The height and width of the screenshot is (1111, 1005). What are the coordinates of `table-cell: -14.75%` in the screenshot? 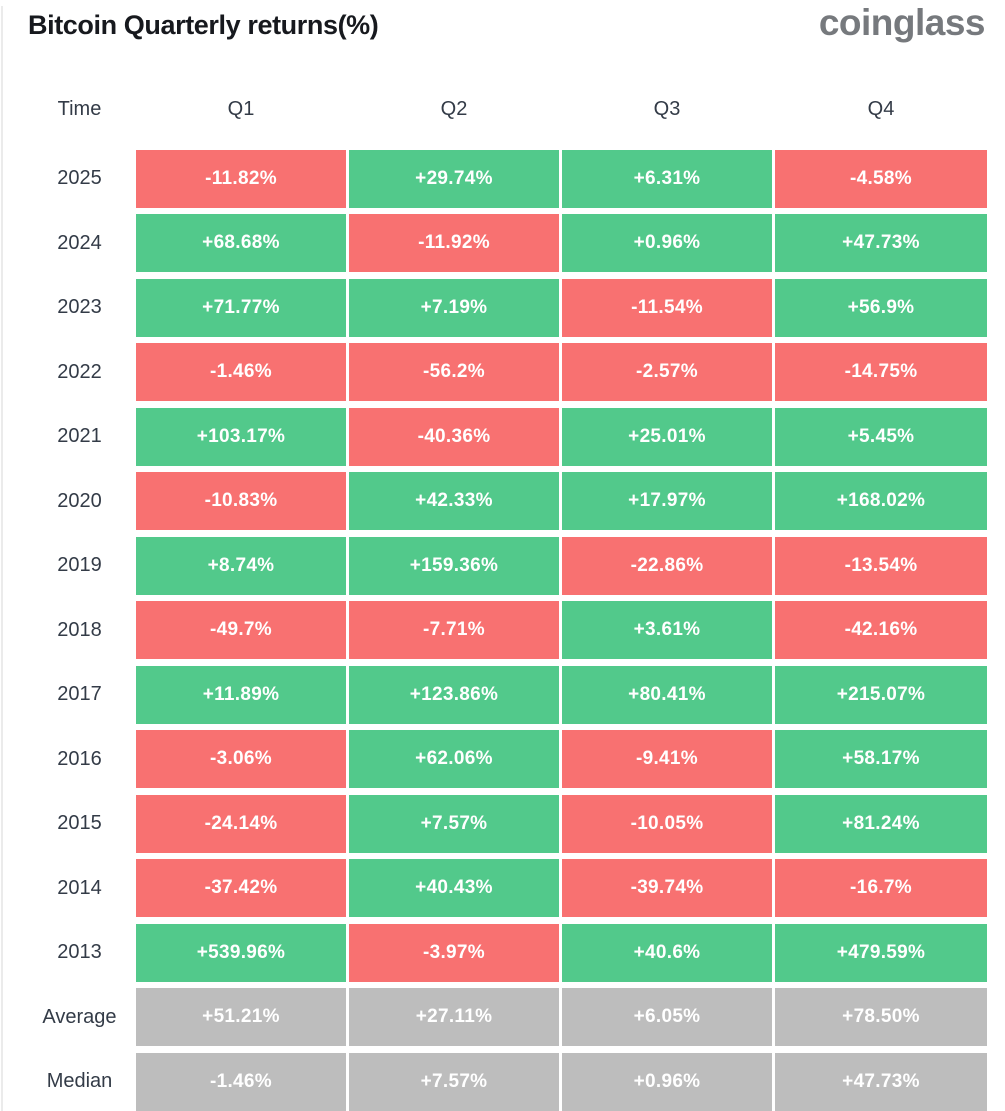 It's located at (881, 372).